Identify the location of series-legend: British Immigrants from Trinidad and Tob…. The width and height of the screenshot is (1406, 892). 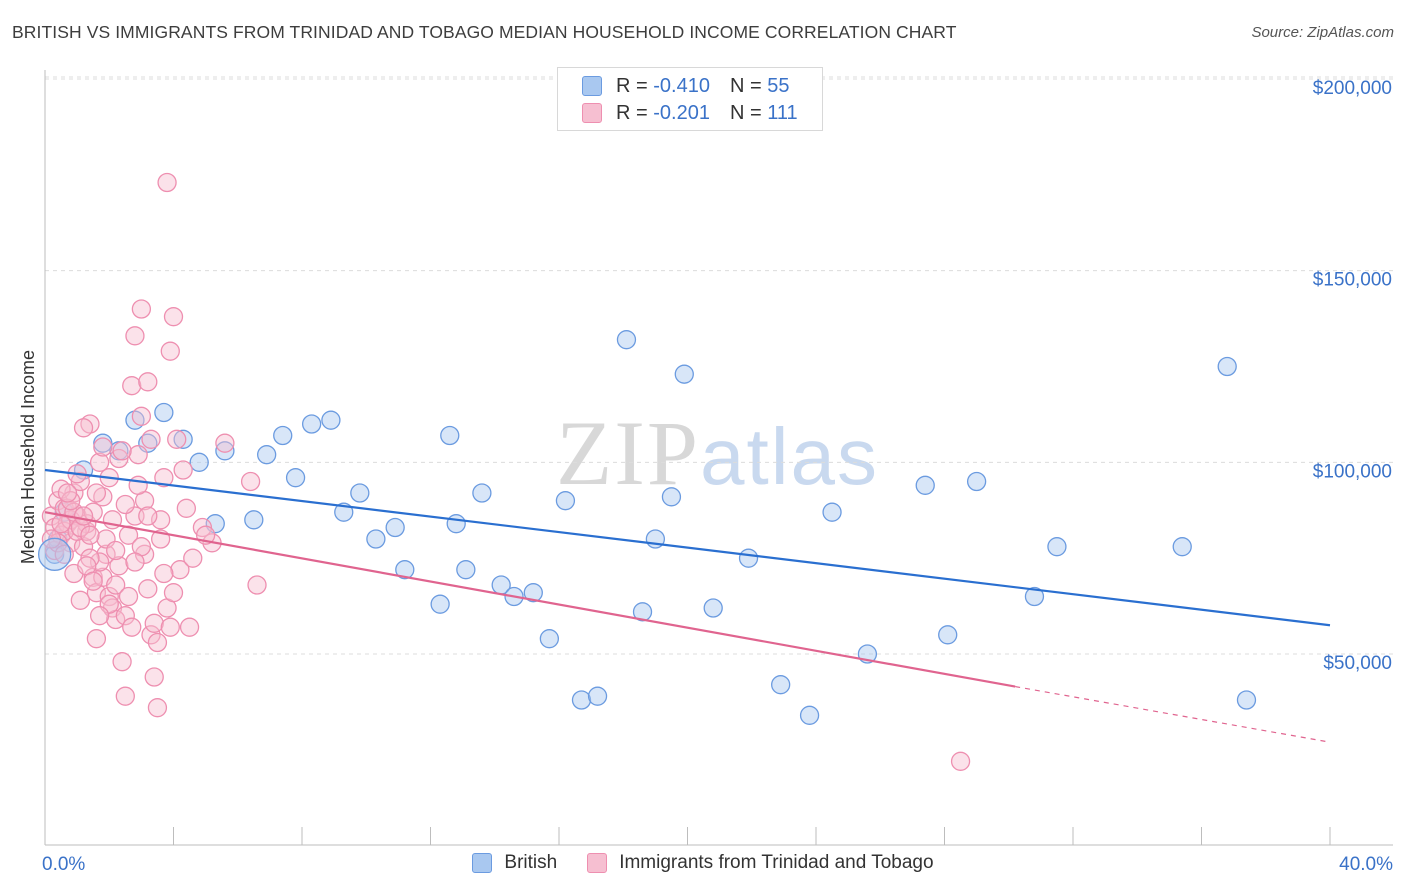
(703, 863).